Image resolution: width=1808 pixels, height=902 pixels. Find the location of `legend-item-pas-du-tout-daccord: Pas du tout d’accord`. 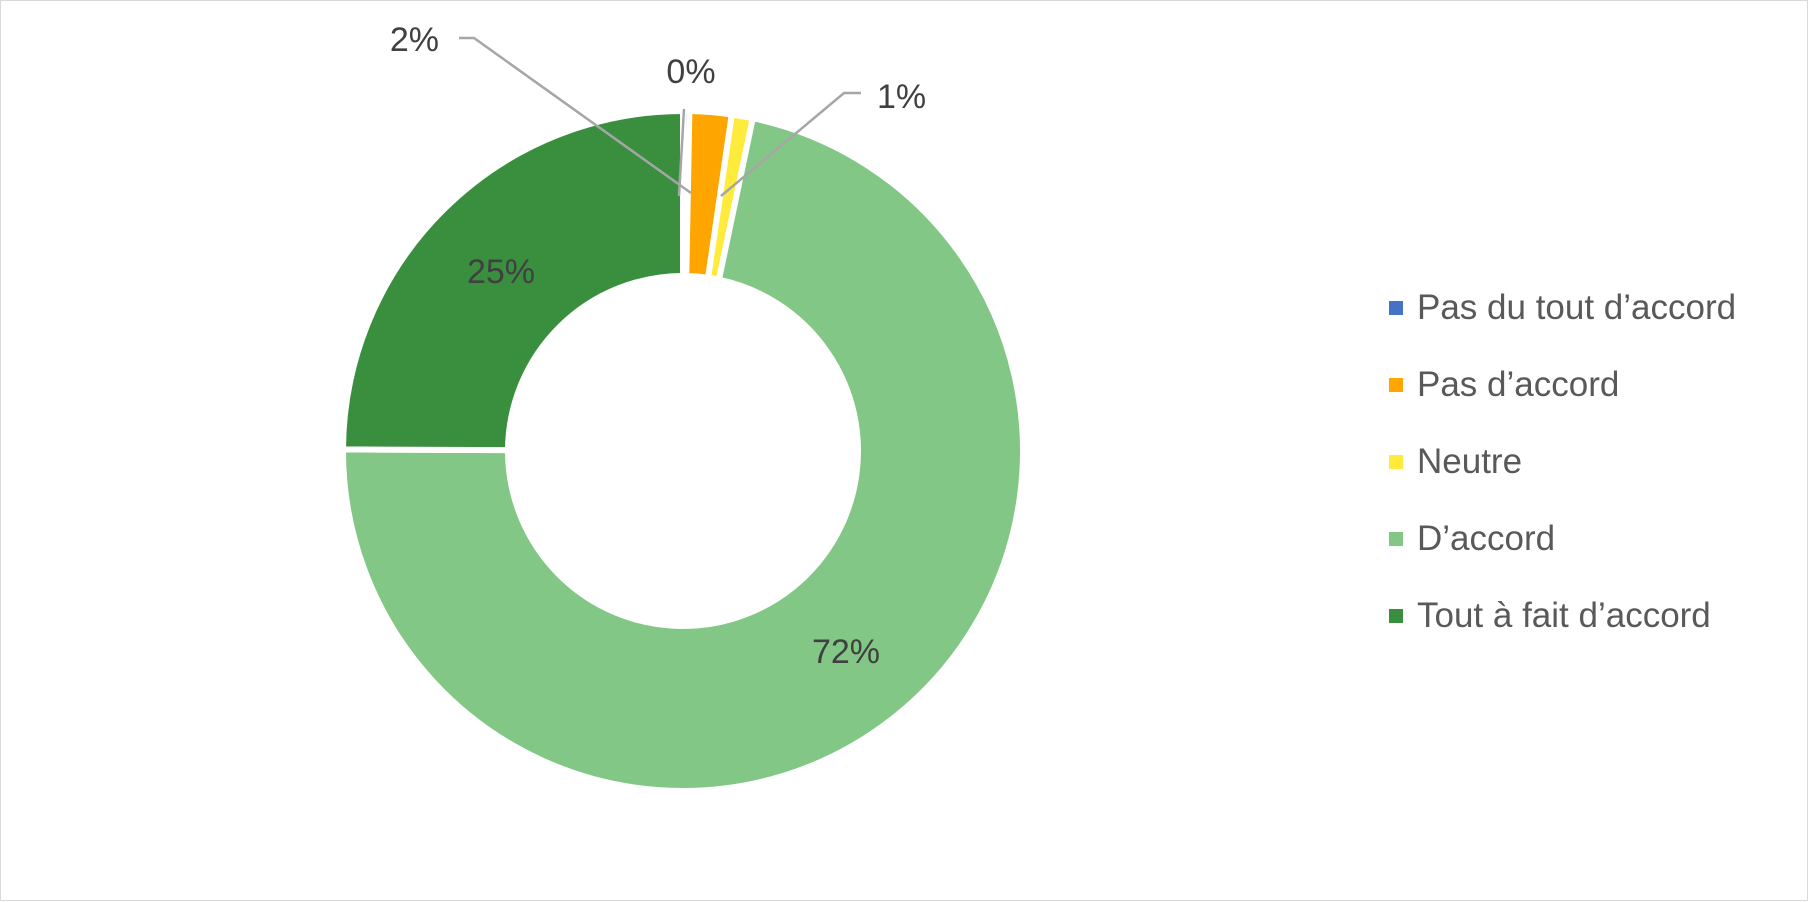

legend-item-pas-du-tout-daccord: Pas du tout d’accord is located at coordinates (1562, 307).